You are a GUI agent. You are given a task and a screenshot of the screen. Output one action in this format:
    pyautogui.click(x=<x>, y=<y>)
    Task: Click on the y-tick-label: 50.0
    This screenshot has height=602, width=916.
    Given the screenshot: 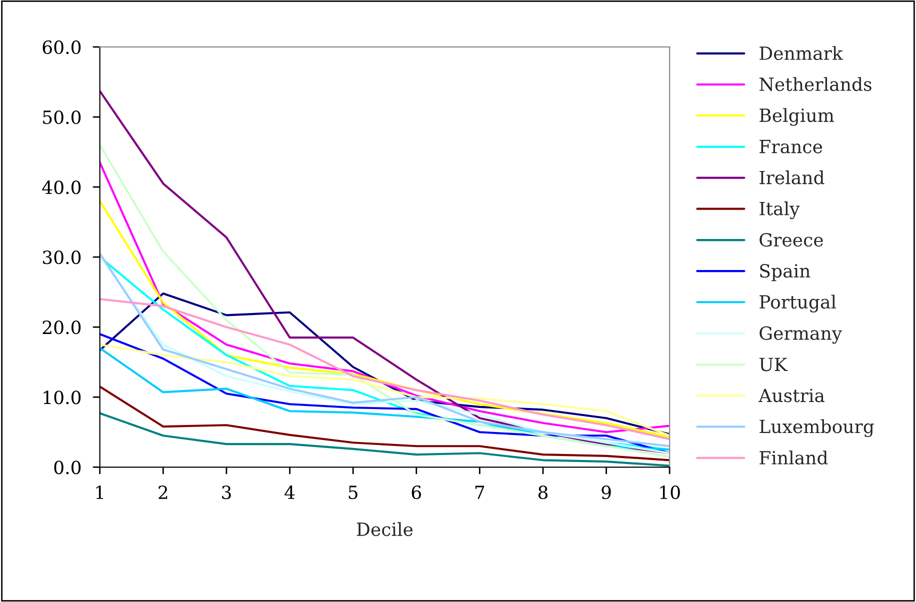 What is the action you would take?
    pyautogui.click(x=62, y=117)
    